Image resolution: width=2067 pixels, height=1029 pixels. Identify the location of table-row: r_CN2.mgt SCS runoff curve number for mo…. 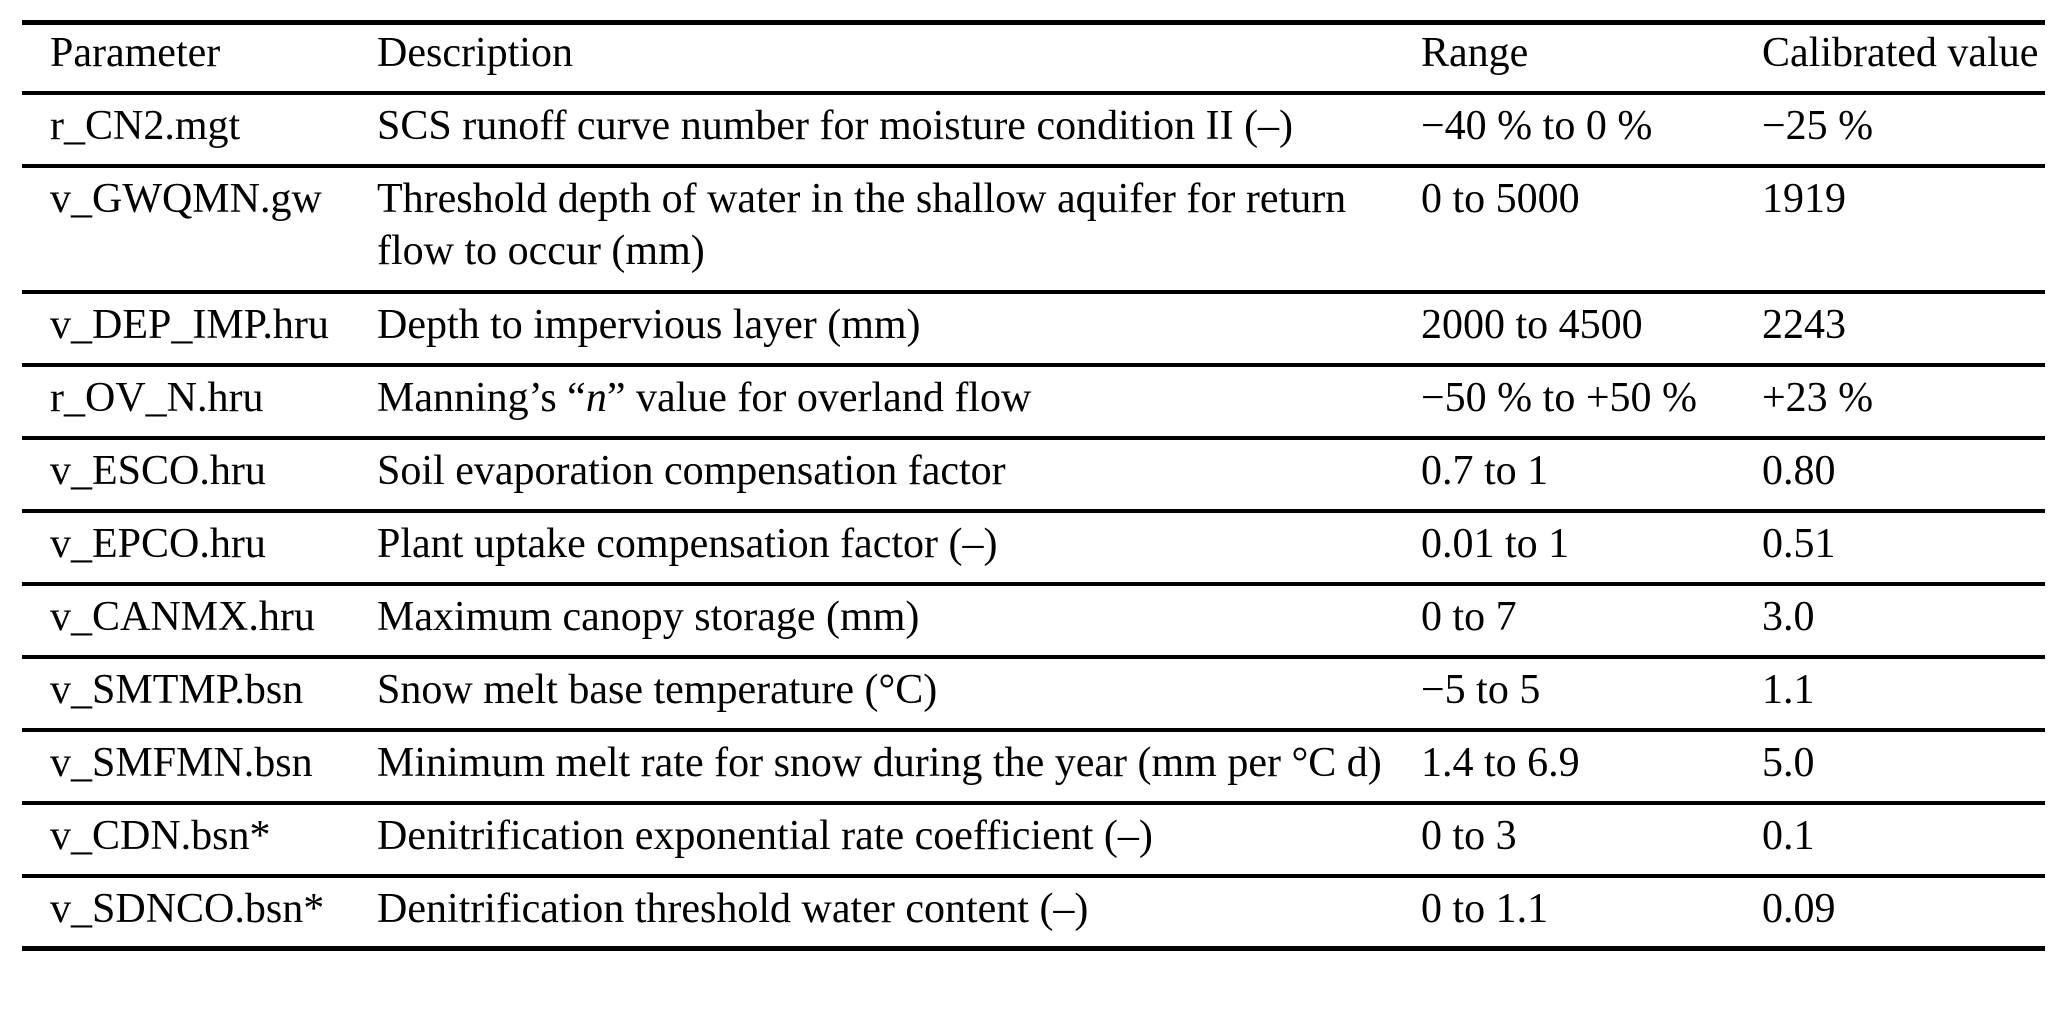
(1033, 129).